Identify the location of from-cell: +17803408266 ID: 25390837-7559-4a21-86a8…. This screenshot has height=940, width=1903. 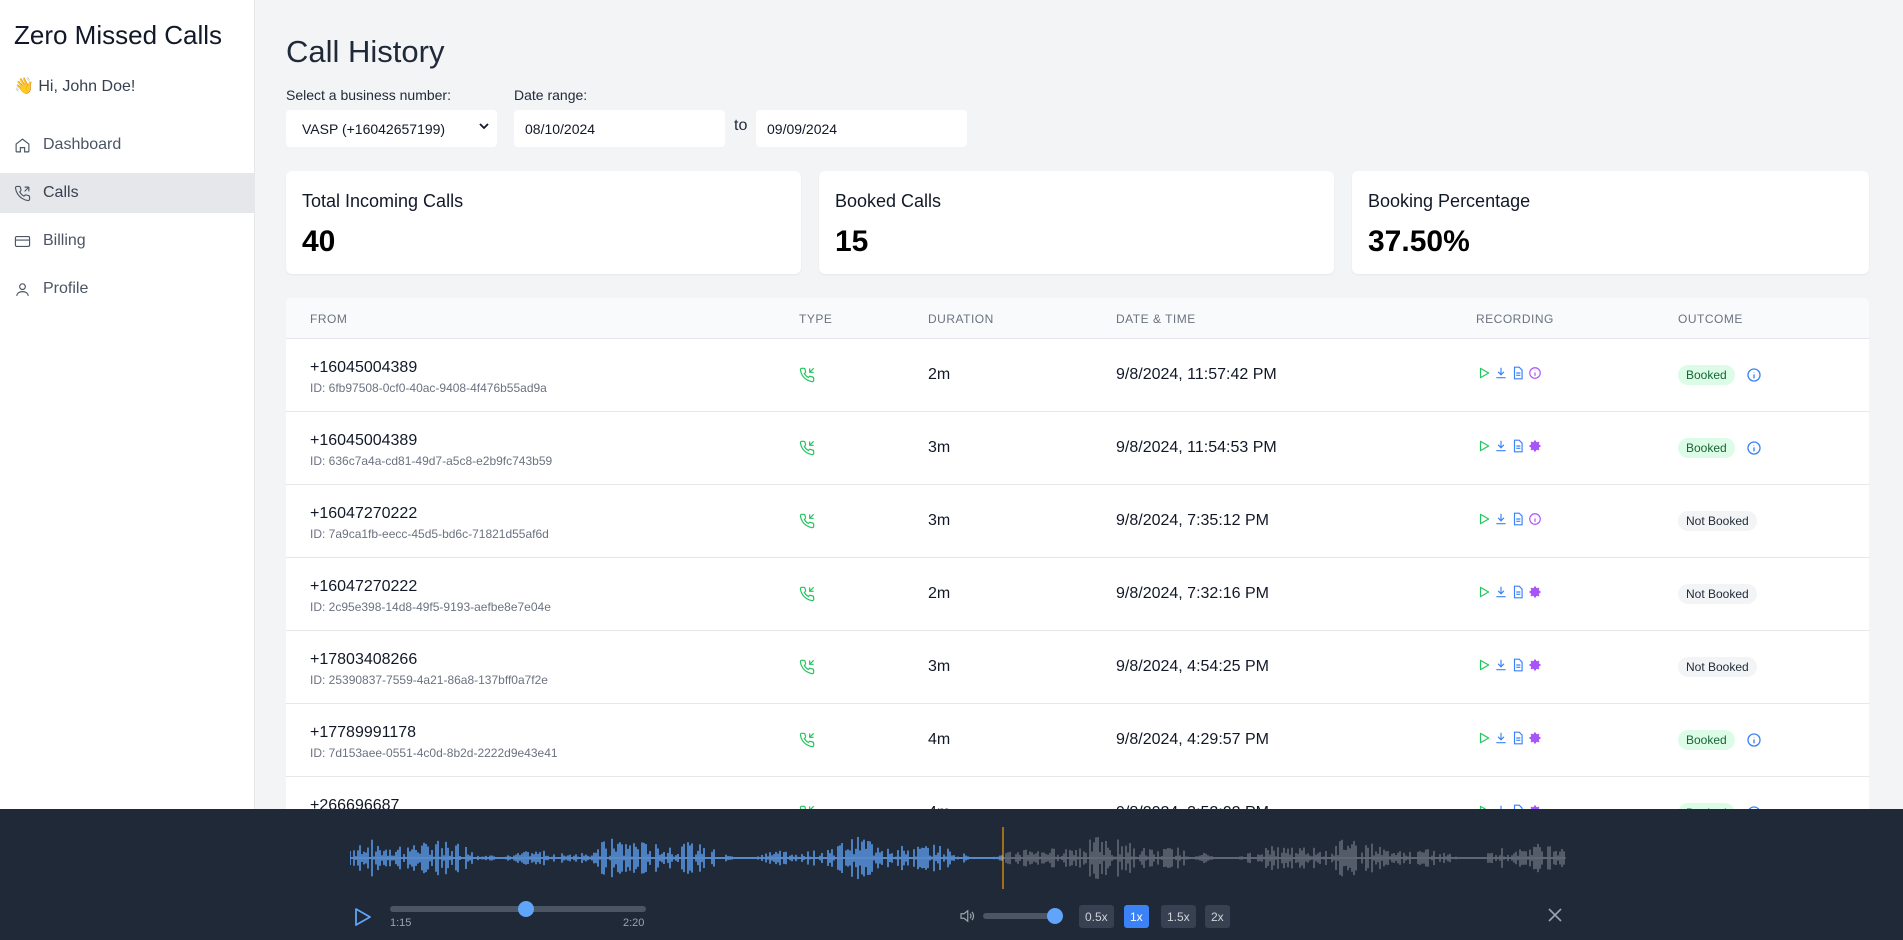
(429, 669).